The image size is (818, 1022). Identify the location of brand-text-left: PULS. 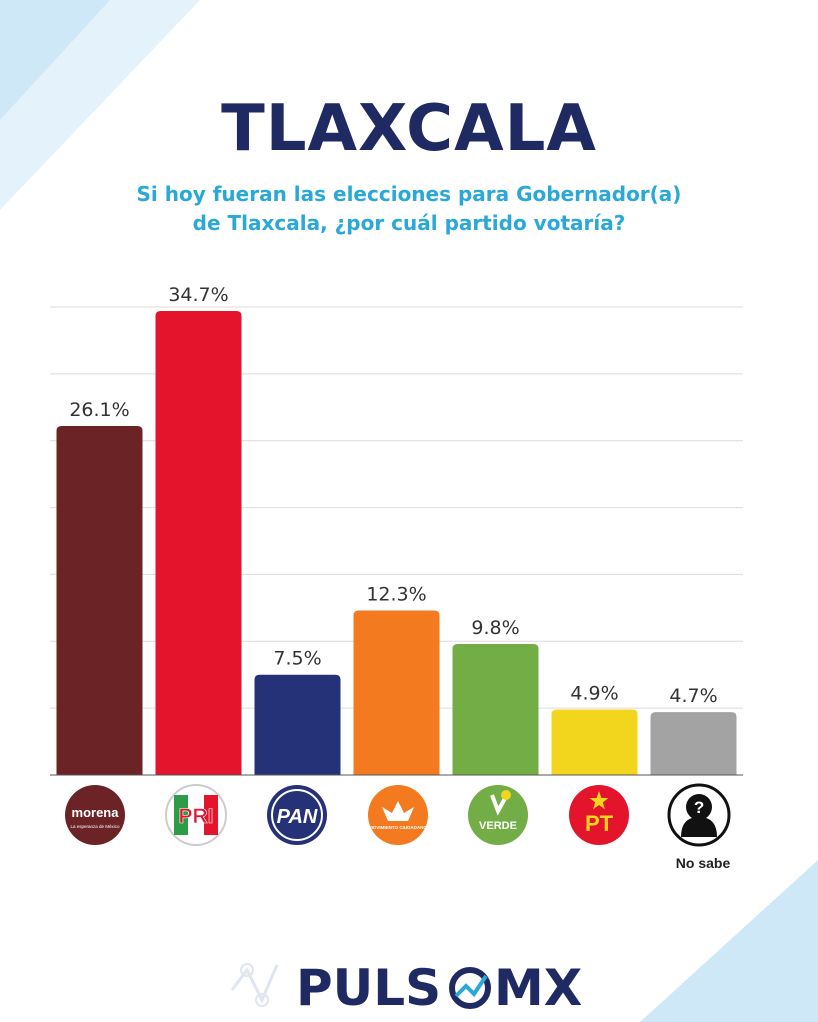
(368, 988).